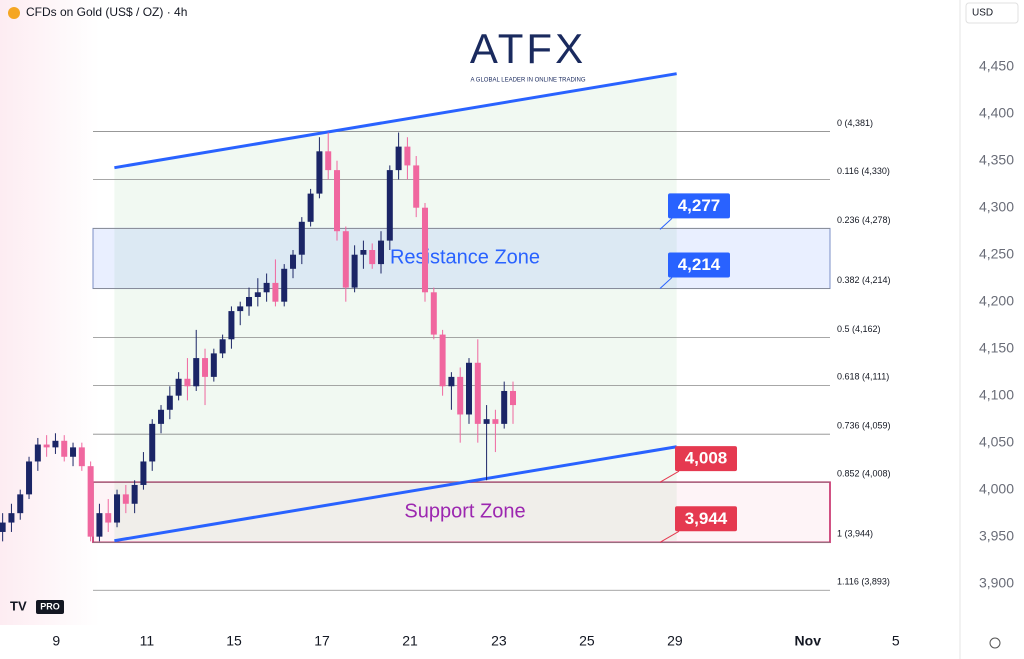 The image size is (1024, 659). What do you see at coordinates (996, 300) in the screenshot?
I see `y-tick-label: 4,200` at bounding box center [996, 300].